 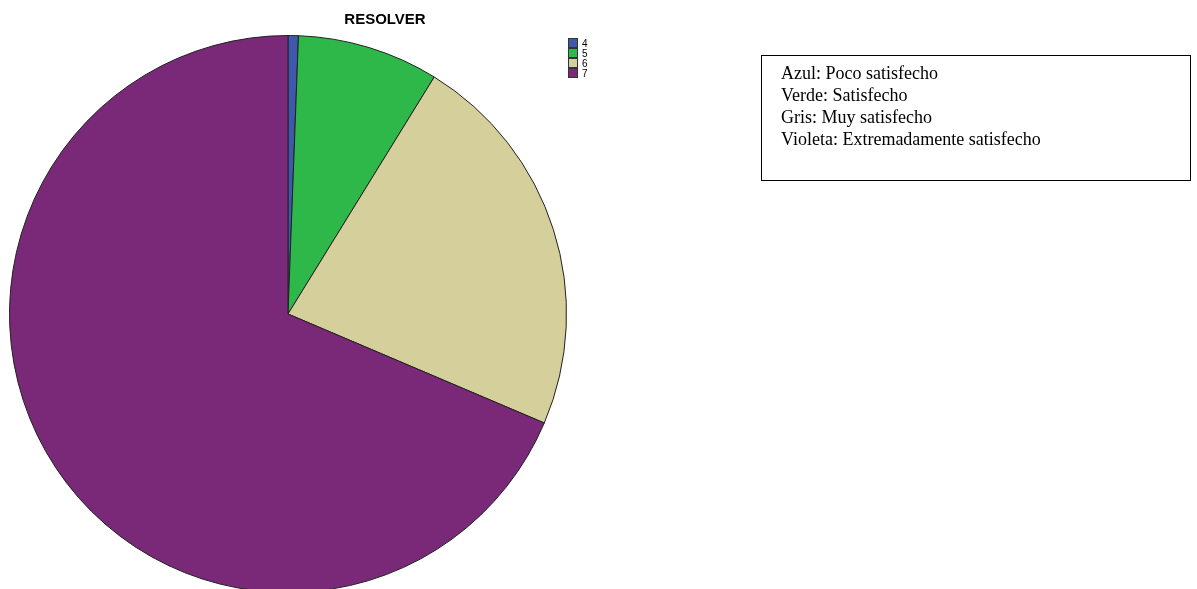 What do you see at coordinates (845, 95) in the screenshot?
I see `text: Verde: Satisfecho` at bounding box center [845, 95].